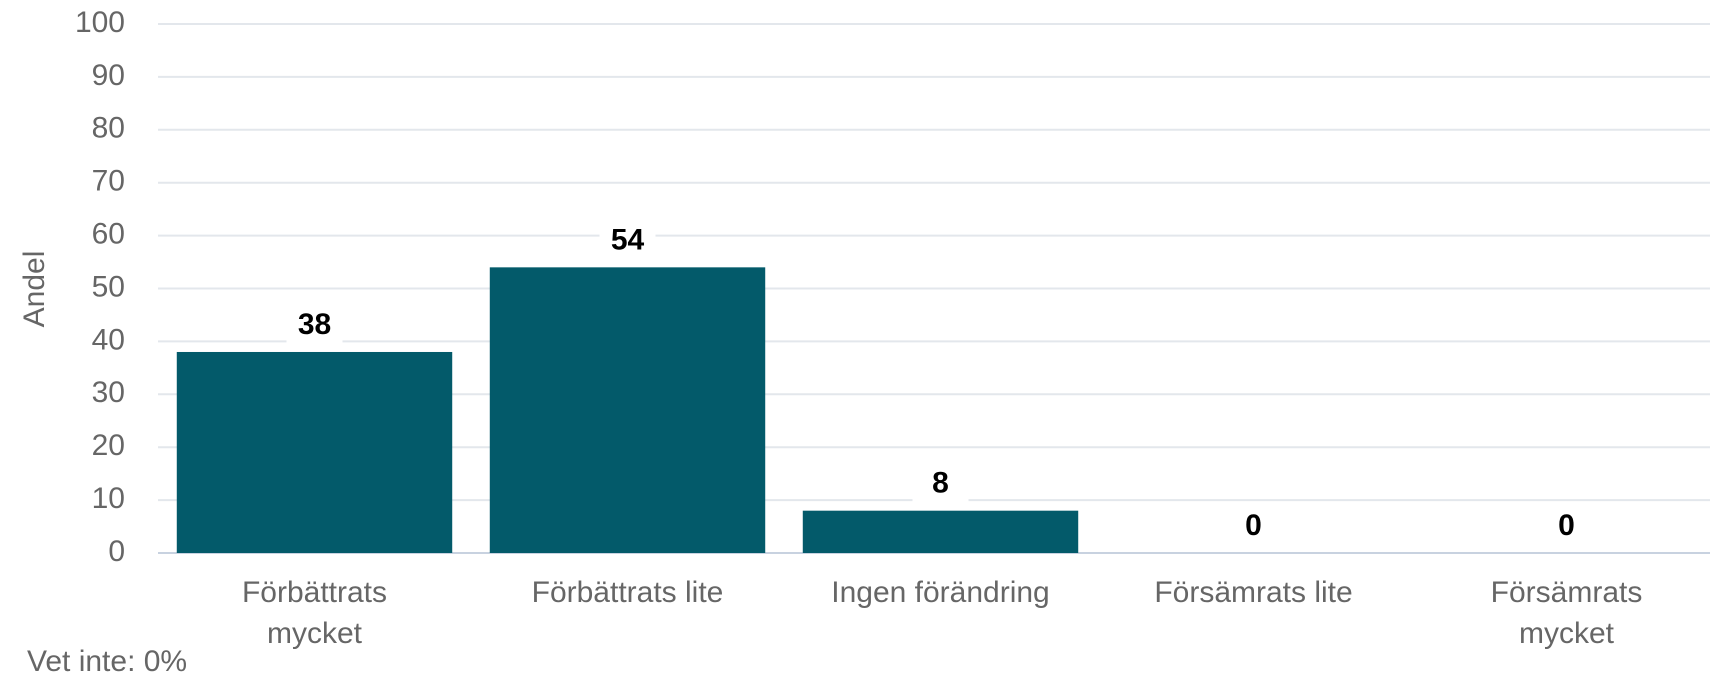 This screenshot has width=1710, height=682. Describe the element at coordinates (627, 592) in the screenshot. I see `x-tick-label: Förbättrats lite` at that location.